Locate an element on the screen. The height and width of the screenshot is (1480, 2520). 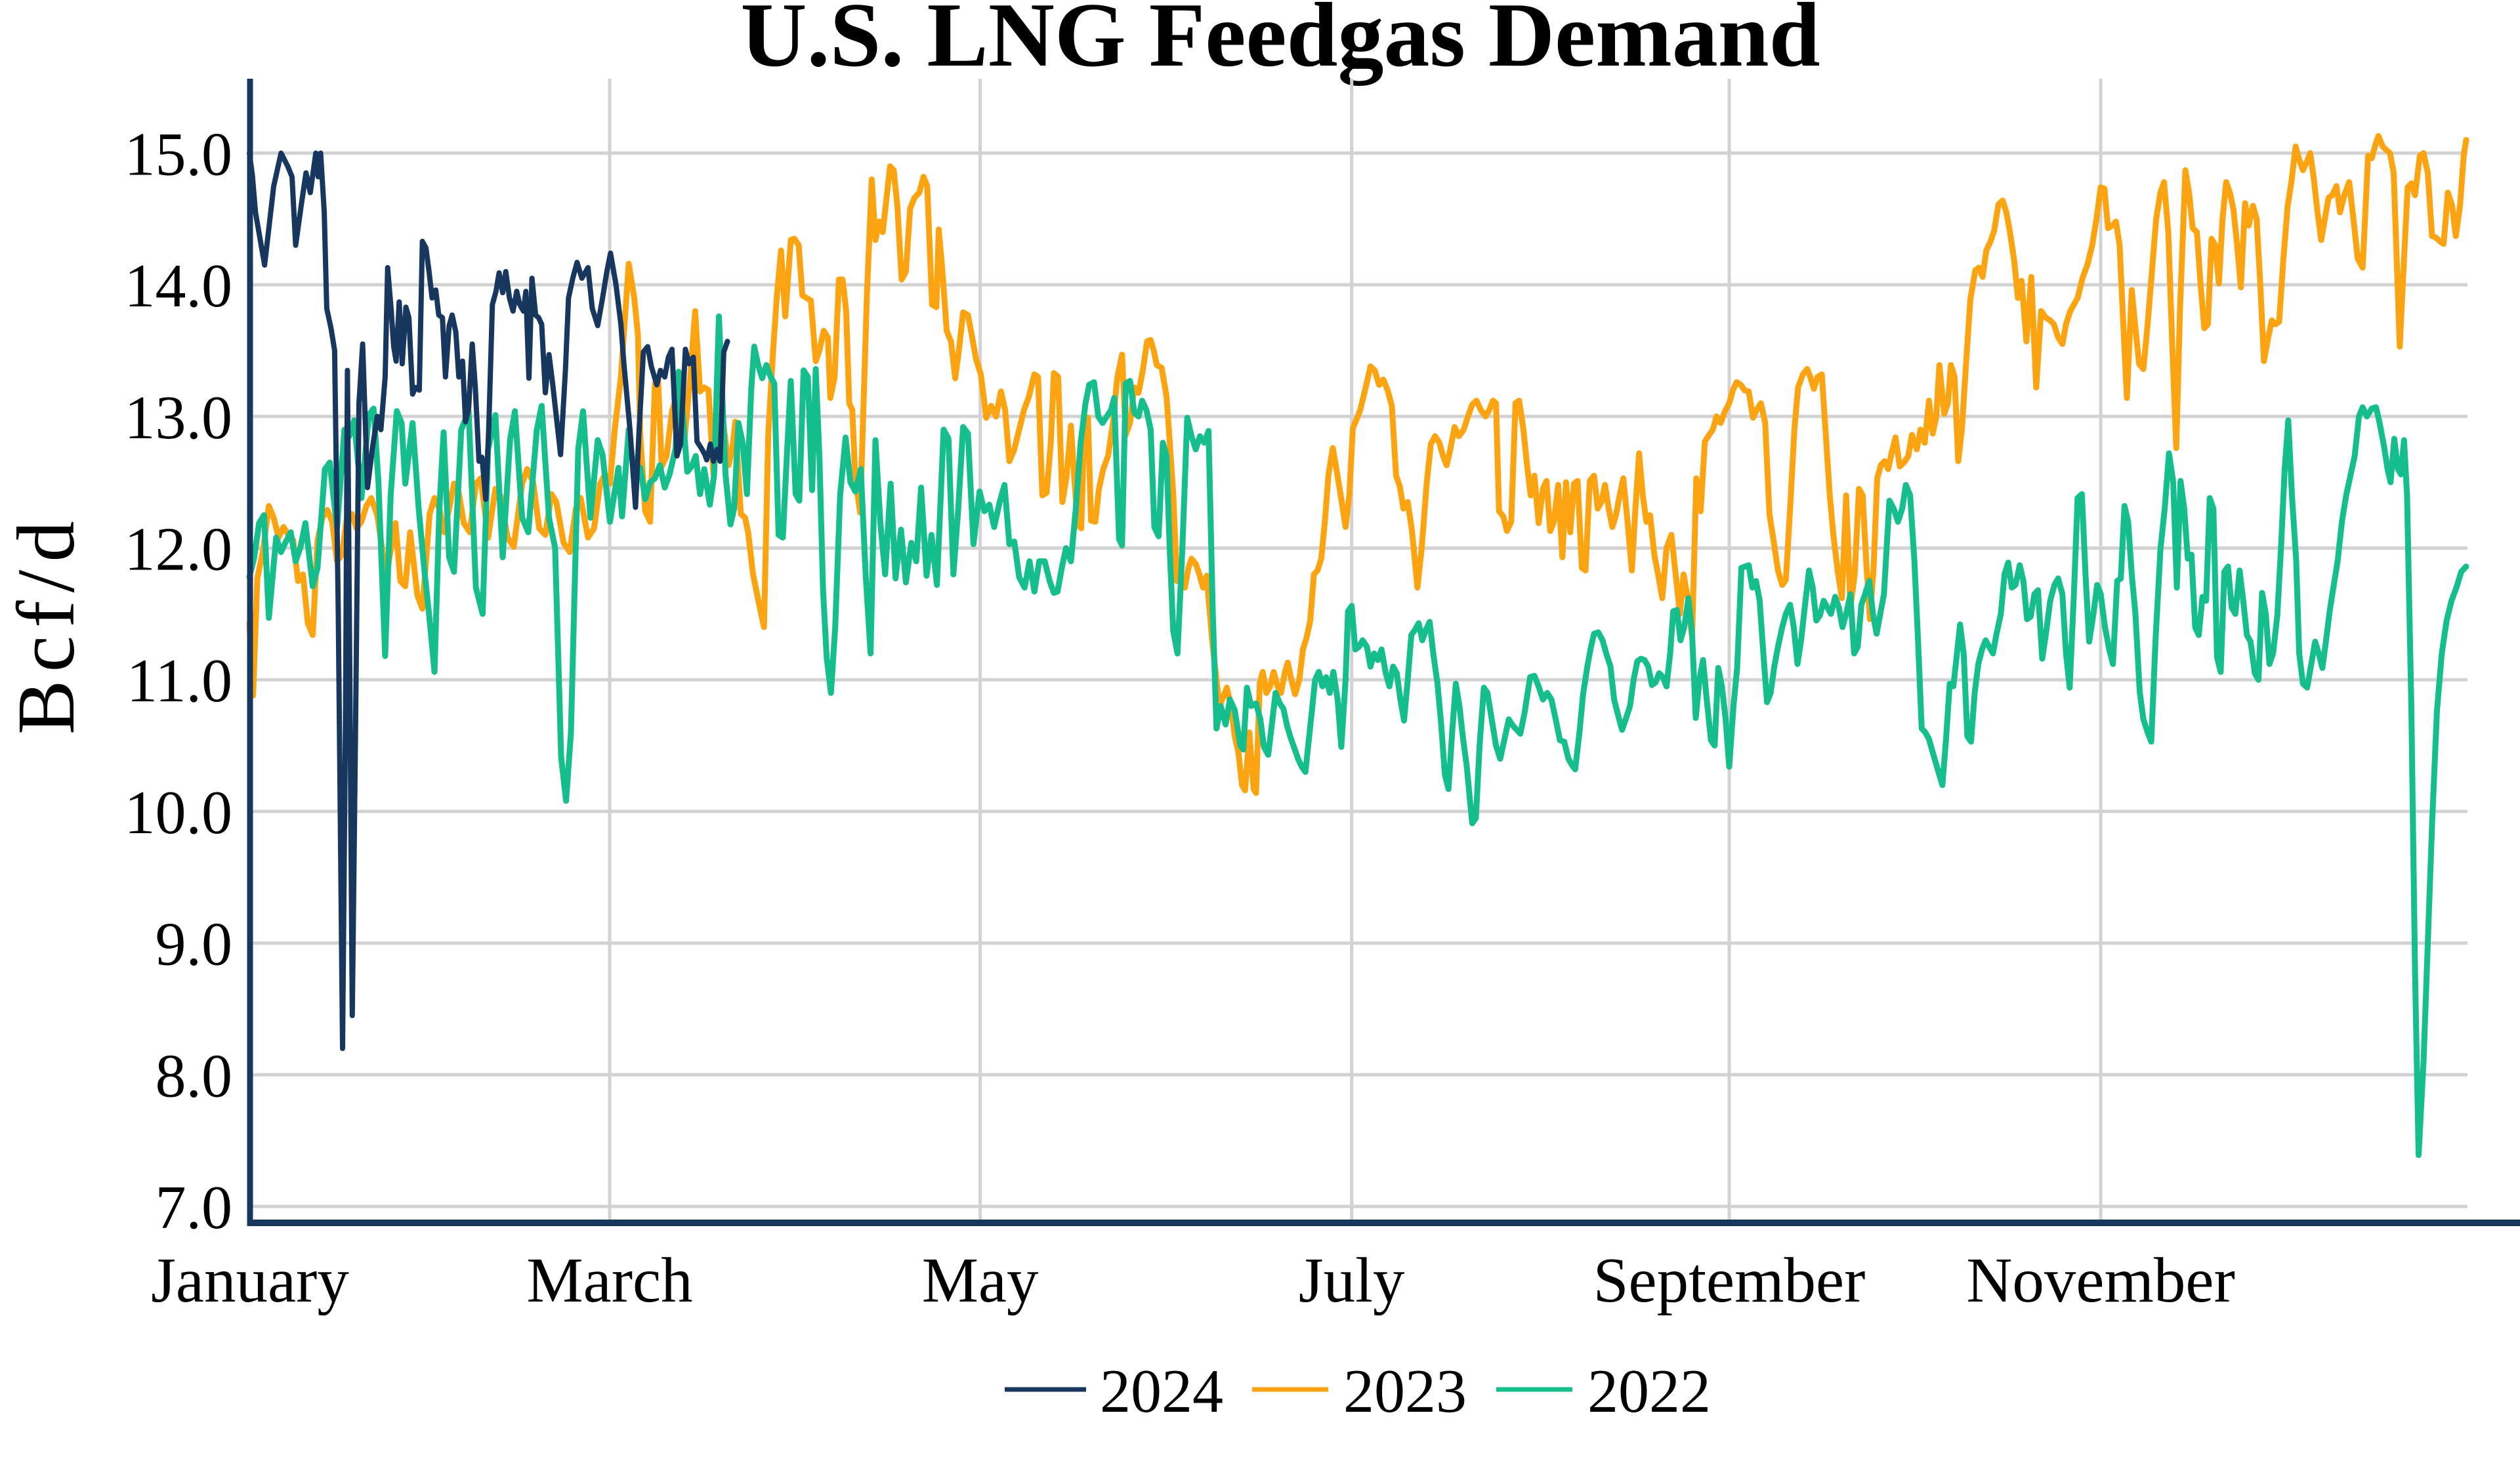
svg-text: 12.0 is located at coordinates (179, 550).